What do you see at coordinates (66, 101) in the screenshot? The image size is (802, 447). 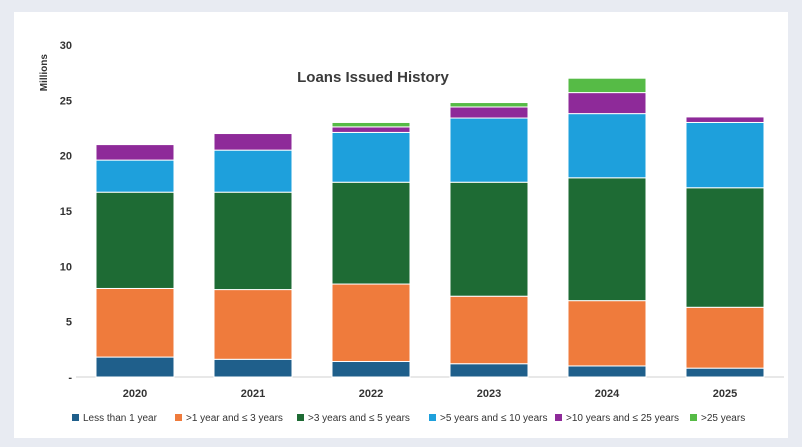 I see `y-tick-label: 25` at bounding box center [66, 101].